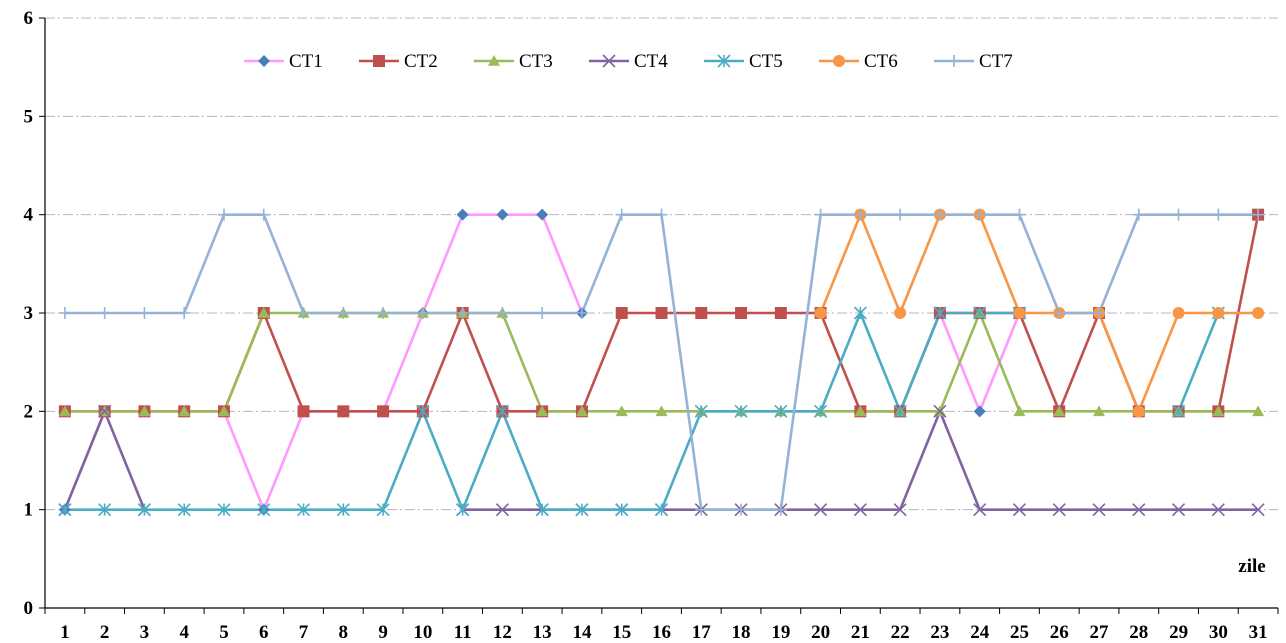 This screenshot has height=643, width=1286. Describe the element at coordinates (980, 632) in the screenshot. I see `x-tick-label: 24` at that location.